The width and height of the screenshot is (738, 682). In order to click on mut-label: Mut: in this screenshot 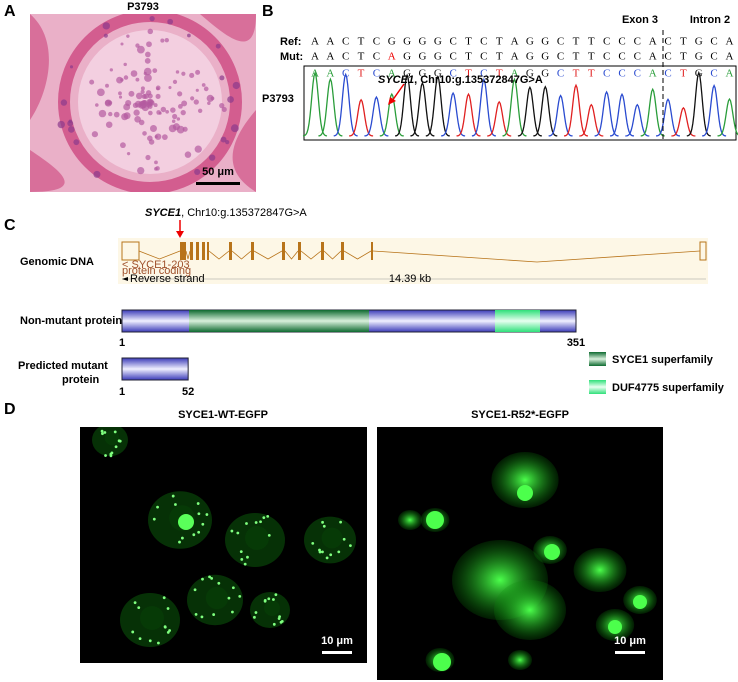, I will do `click(291, 57)`.